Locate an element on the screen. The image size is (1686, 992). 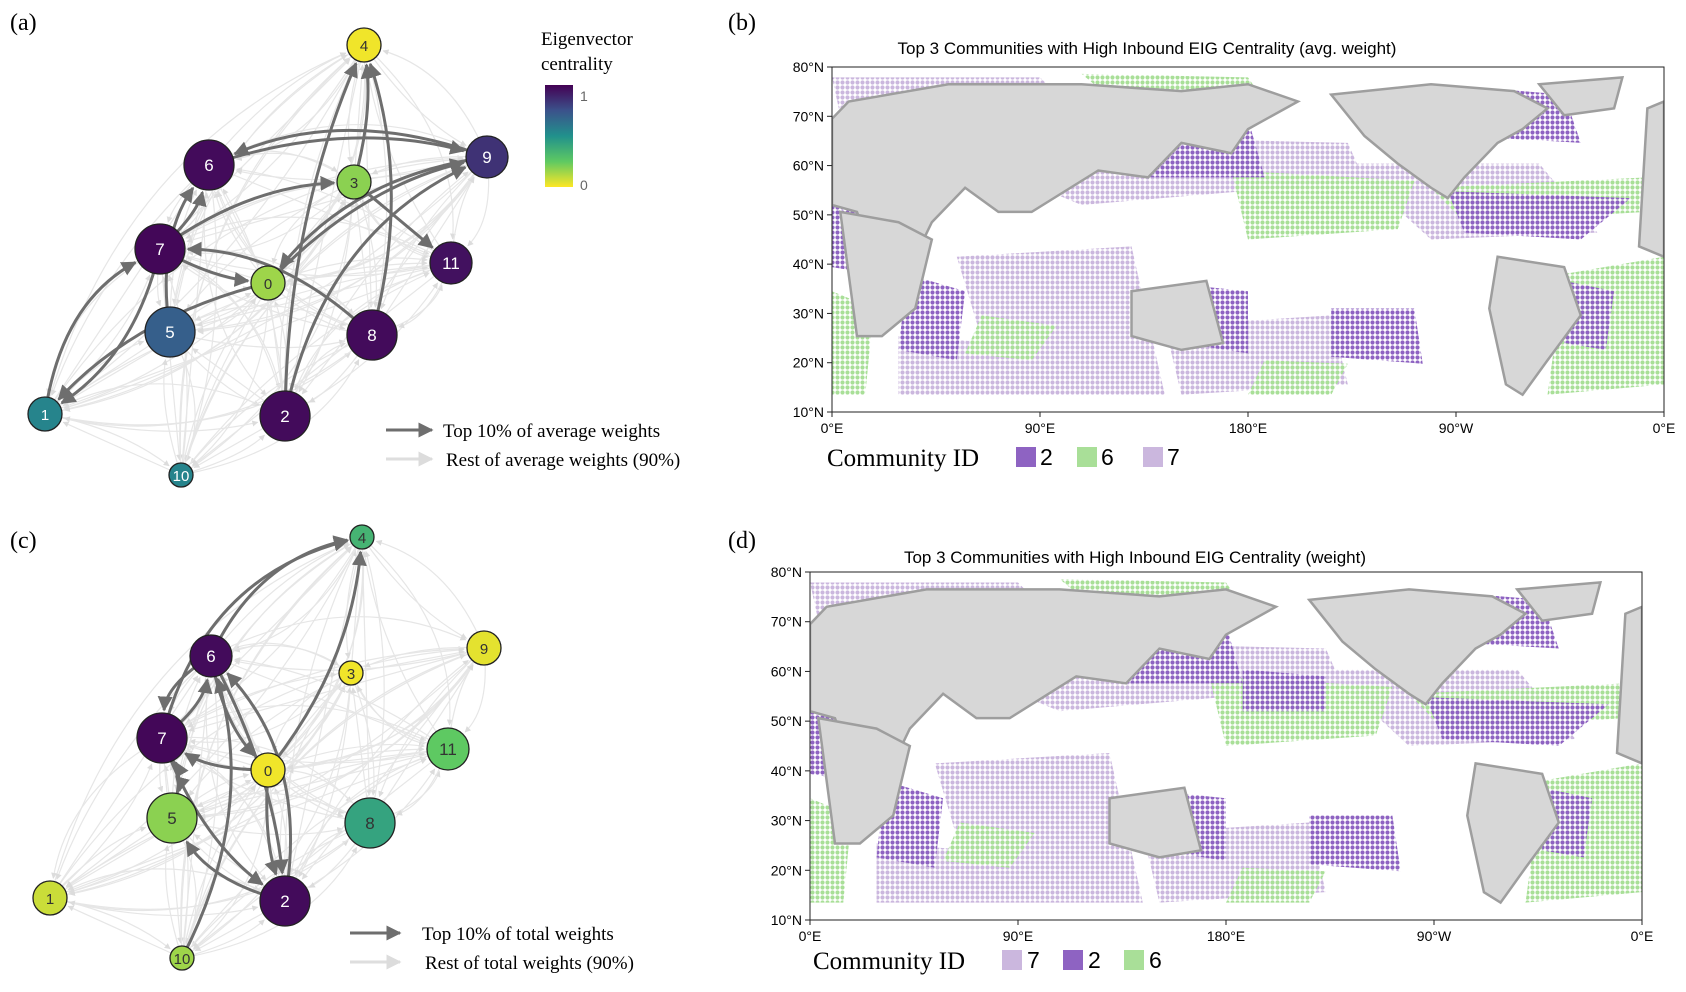
africa-landmass is located at coordinates (864, 780).